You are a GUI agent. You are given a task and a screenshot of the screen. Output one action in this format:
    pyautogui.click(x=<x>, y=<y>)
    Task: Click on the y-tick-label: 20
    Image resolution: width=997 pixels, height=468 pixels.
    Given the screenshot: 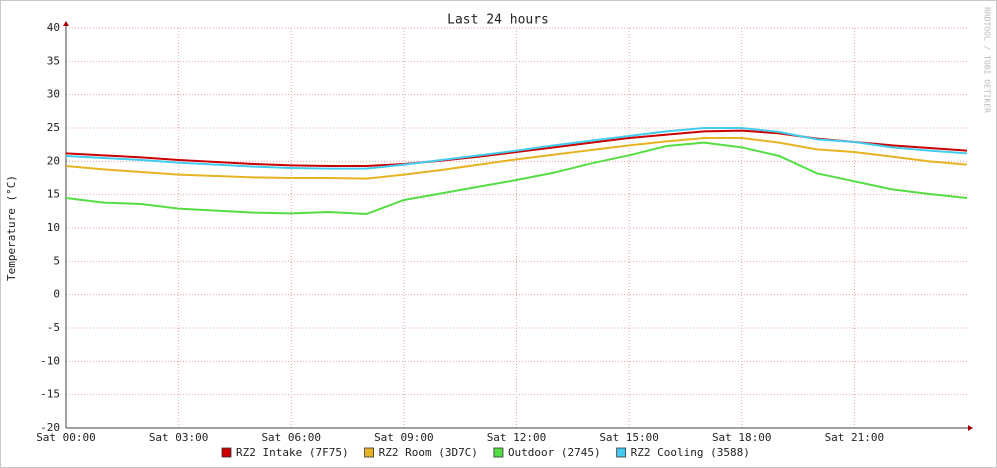 What is the action you would take?
    pyautogui.click(x=53, y=160)
    